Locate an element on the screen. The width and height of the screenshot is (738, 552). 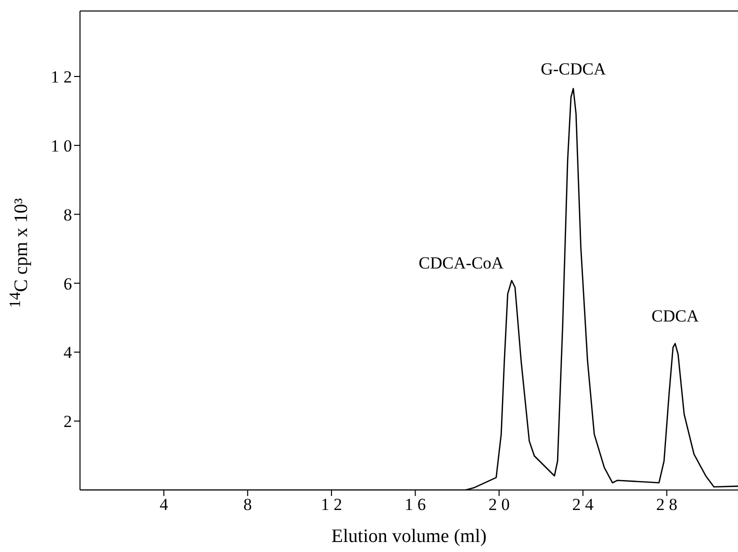
y-tick-label: 8 is located at coordinates (68, 214).